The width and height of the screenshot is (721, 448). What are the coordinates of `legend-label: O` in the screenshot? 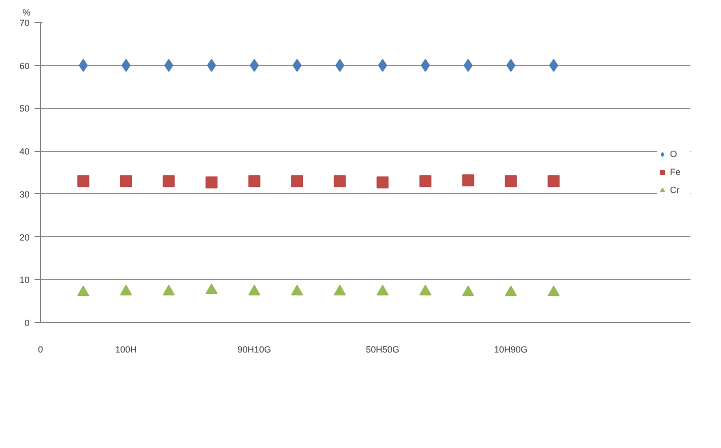 It's located at (674, 154).